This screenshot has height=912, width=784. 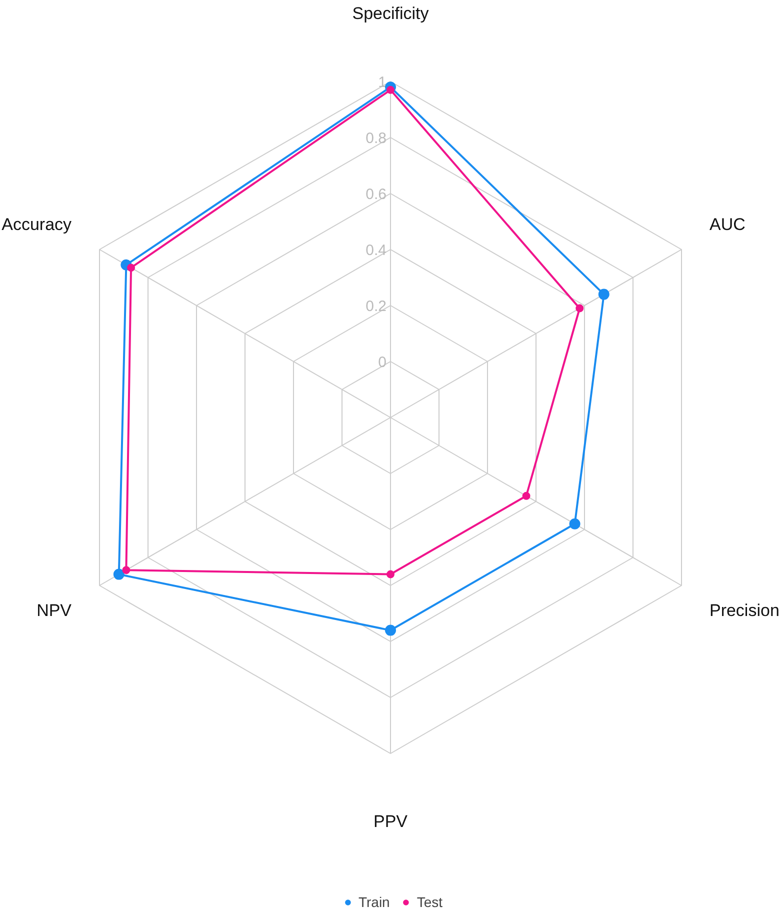 What do you see at coordinates (727, 224) in the screenshot?
I see `spoke-label: AUC` at bounding box center [727, 224].